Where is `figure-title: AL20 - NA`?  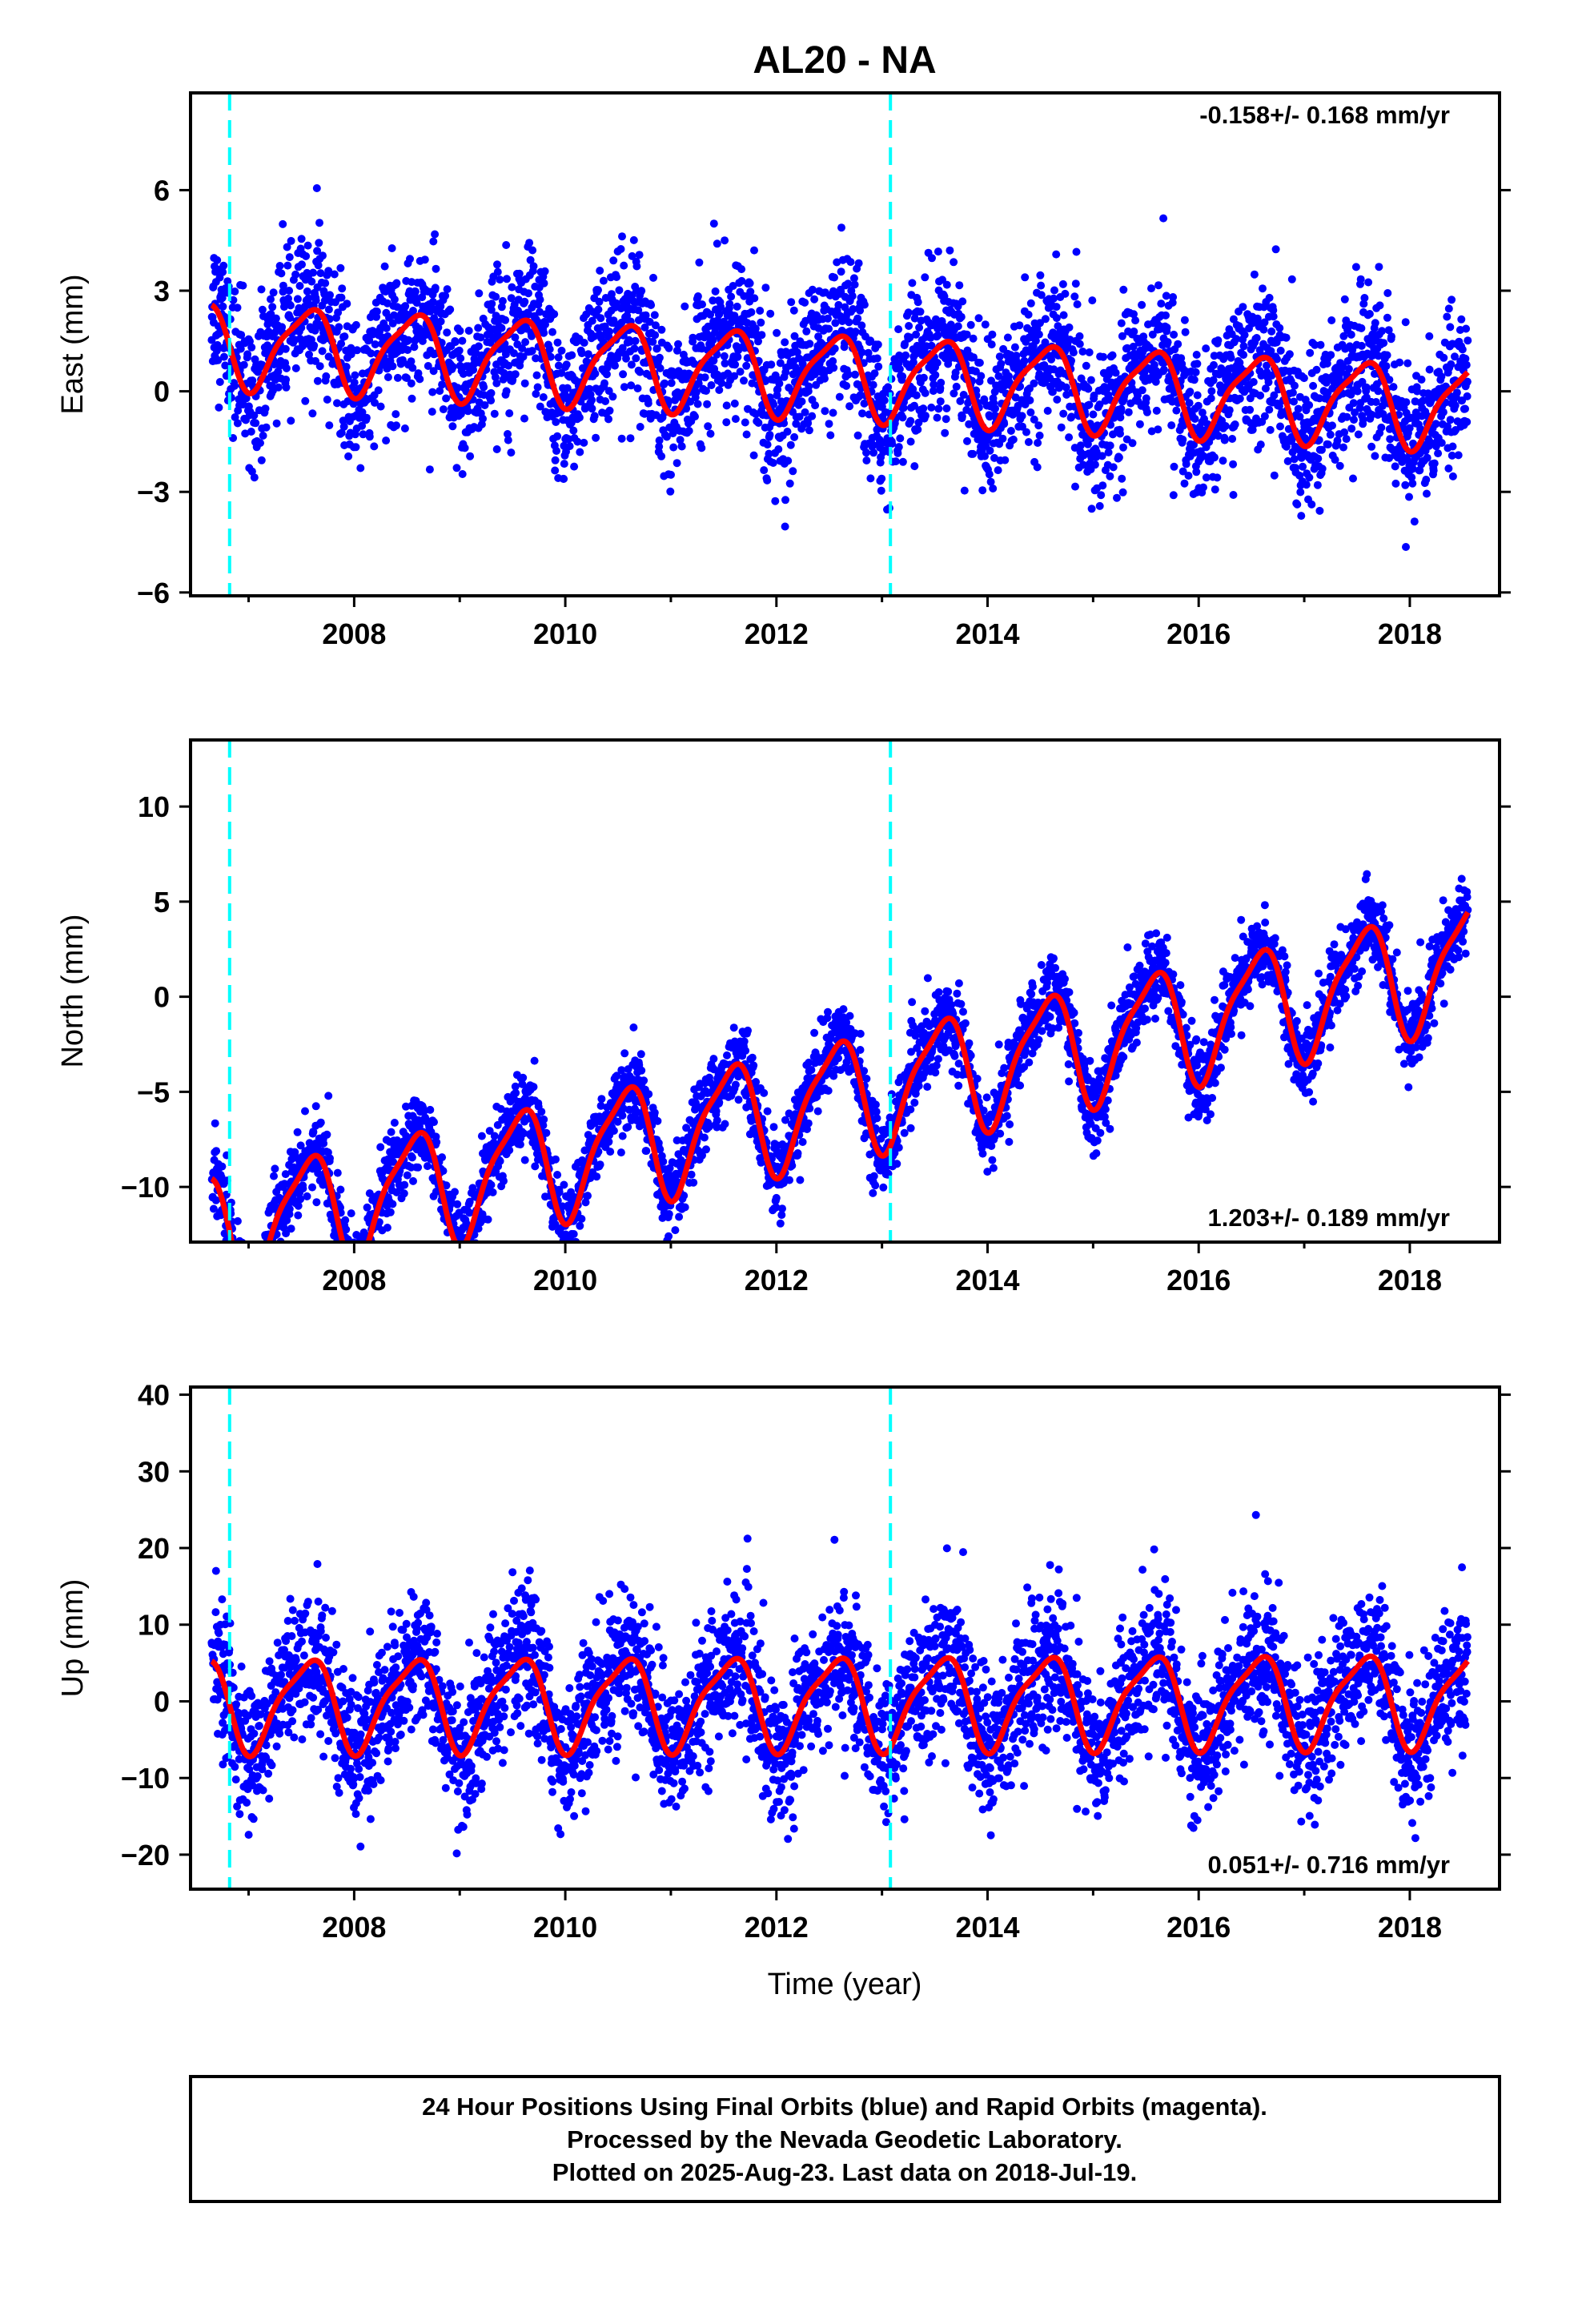
figure-title: AL20 - NA is located at coordinates (845, 60).